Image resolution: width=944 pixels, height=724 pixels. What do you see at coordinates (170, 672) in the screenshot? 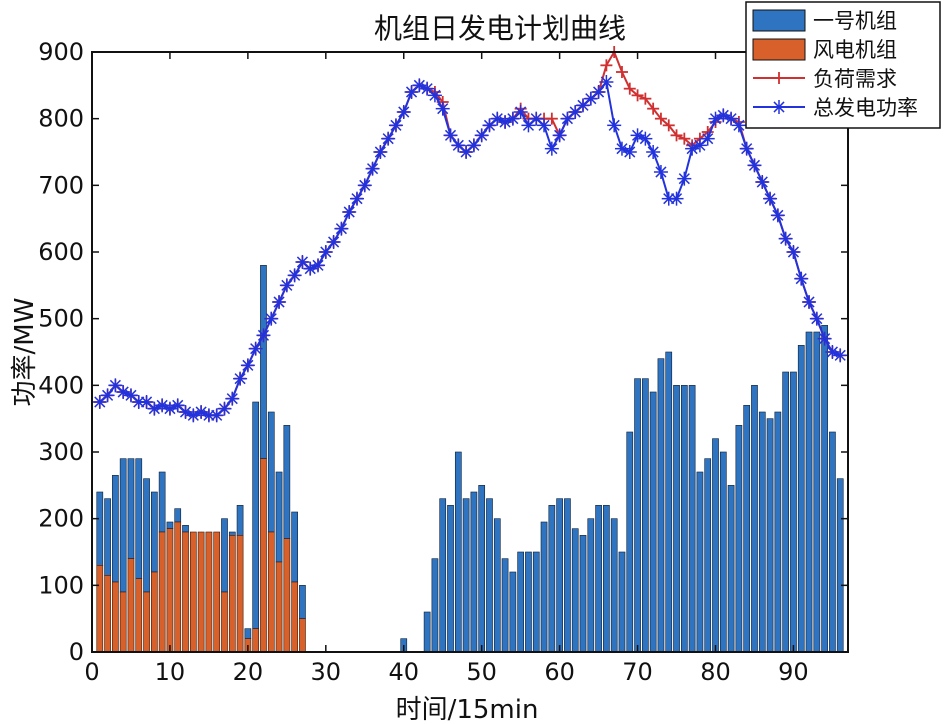
I see `x-tick-label: 10` at bounding box center [170, 672].